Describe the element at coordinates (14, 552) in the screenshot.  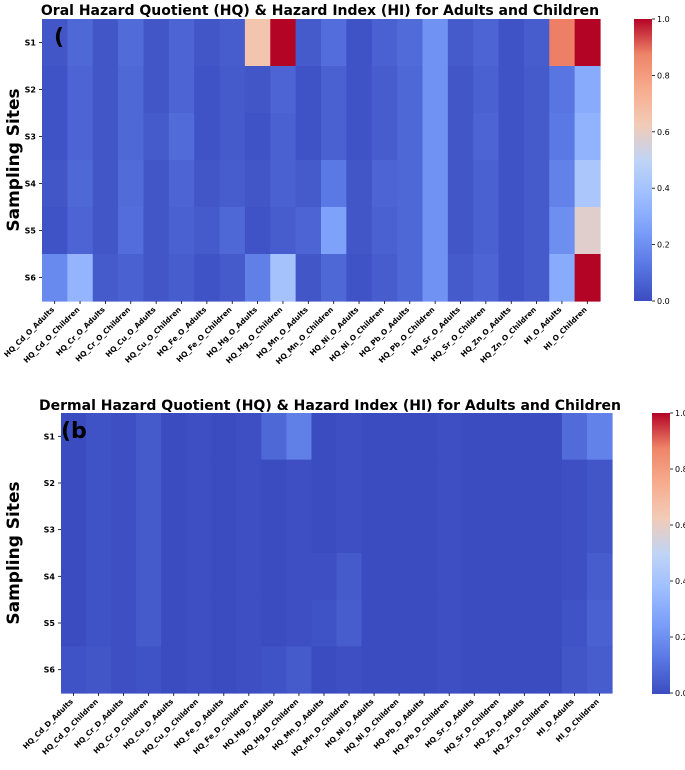
I see `dermal-y-axis-label: Sampling Sites` at that location.